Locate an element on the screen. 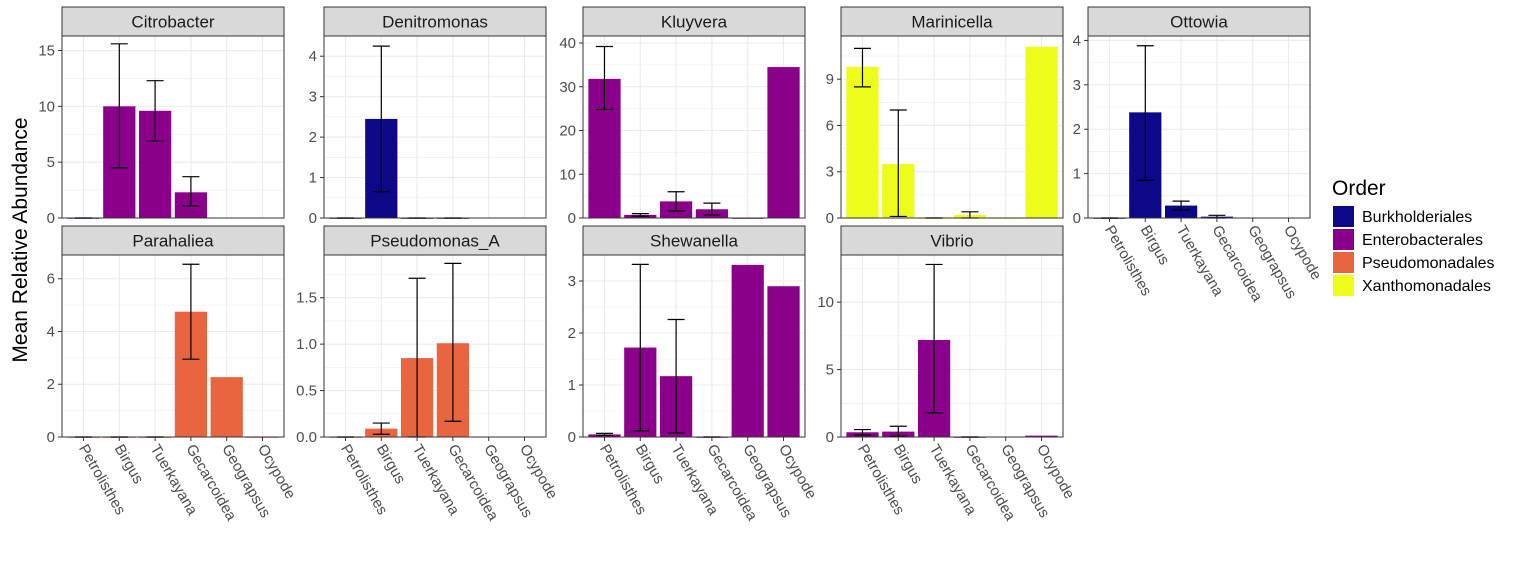 This screenshot has height=576, width=1536. panel-denitromonas: Denitromonas 0 1 2 3 4 is located at coordinates (428, 116).